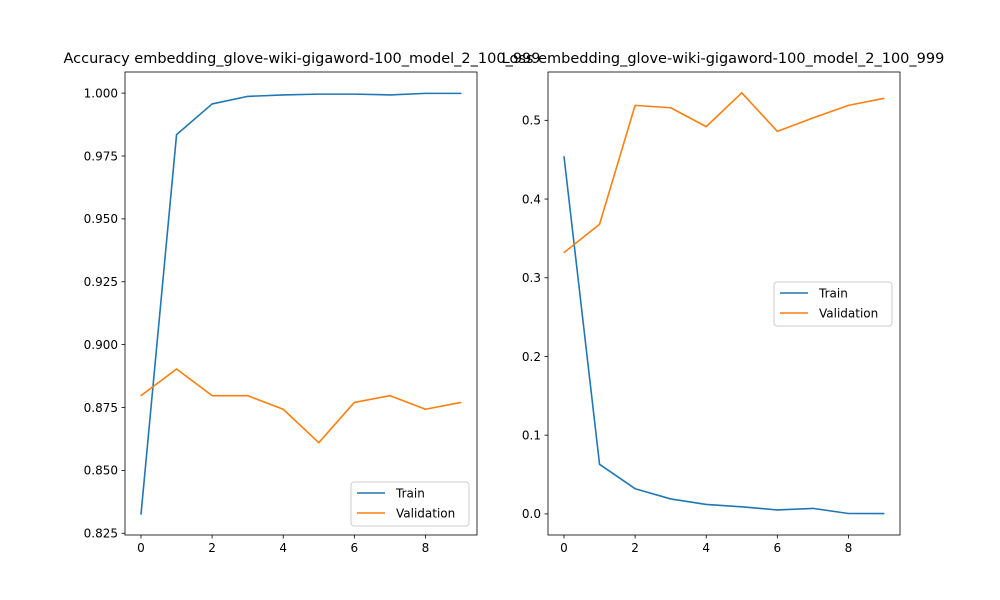  What do you see at coordinates (141, 548) in the screenshot?
I see `accuracy-x-tick-label-0: 0` at bounding box center [141, 548].